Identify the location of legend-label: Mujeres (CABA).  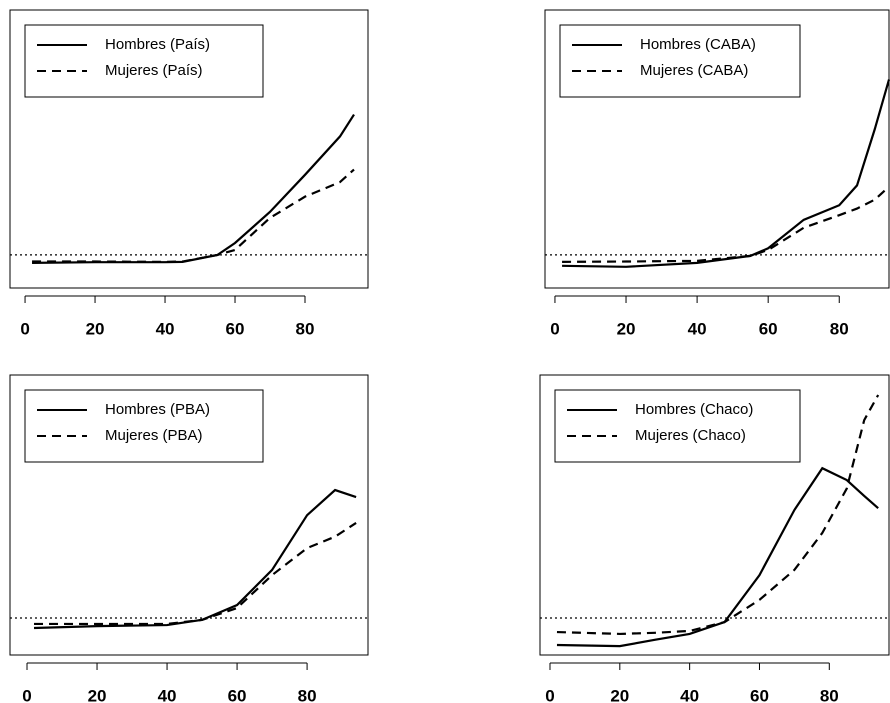
(694, 70).